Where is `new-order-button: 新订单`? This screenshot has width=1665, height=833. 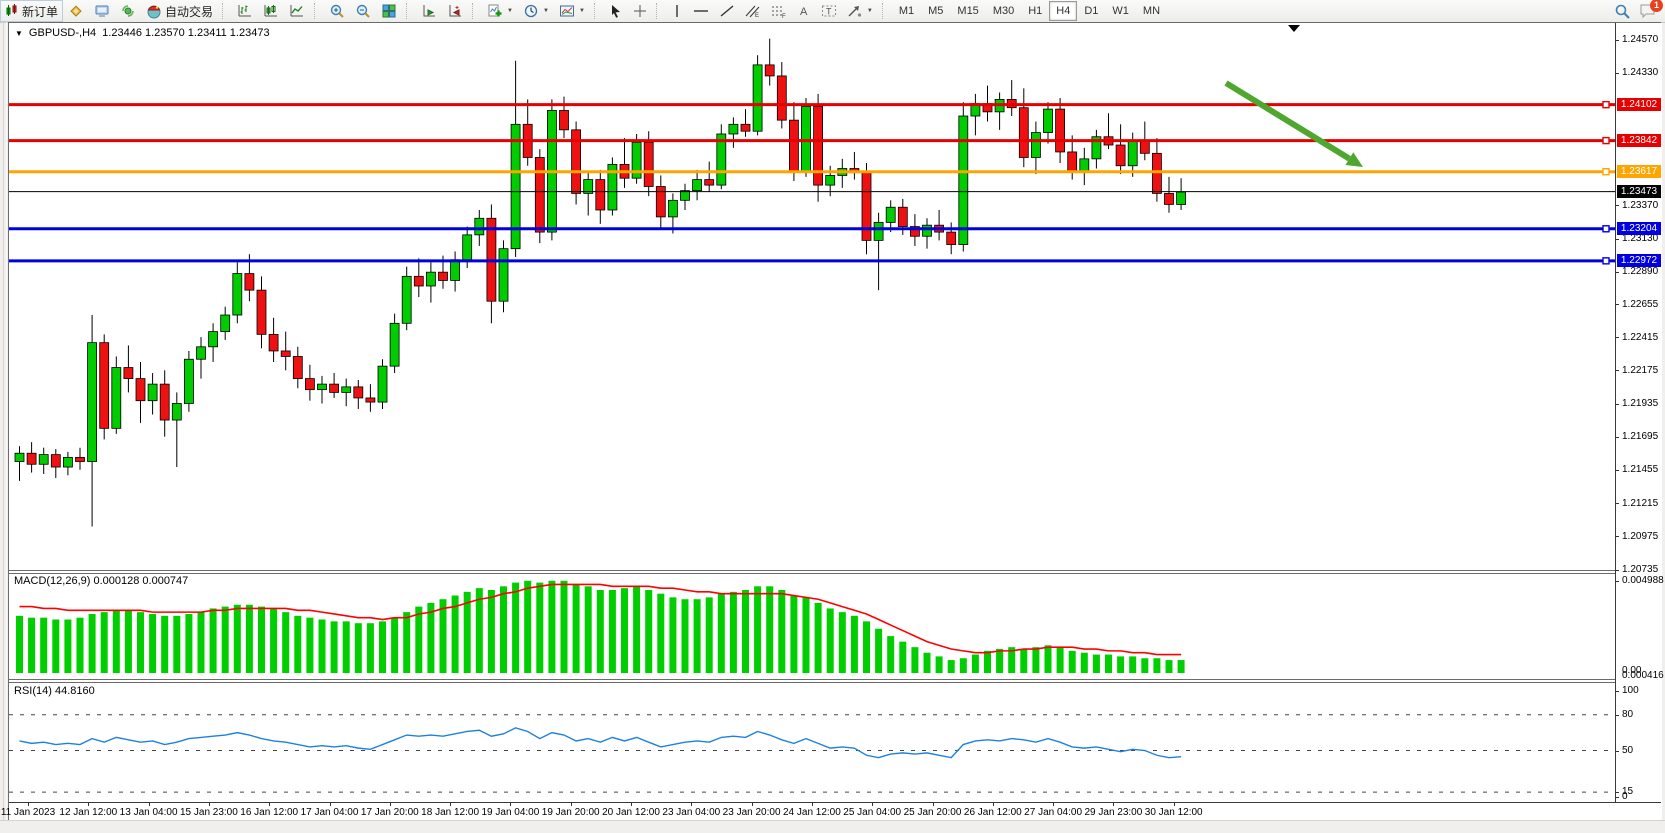 new-order-button: 新订单 is located at coordinates (32, 11).